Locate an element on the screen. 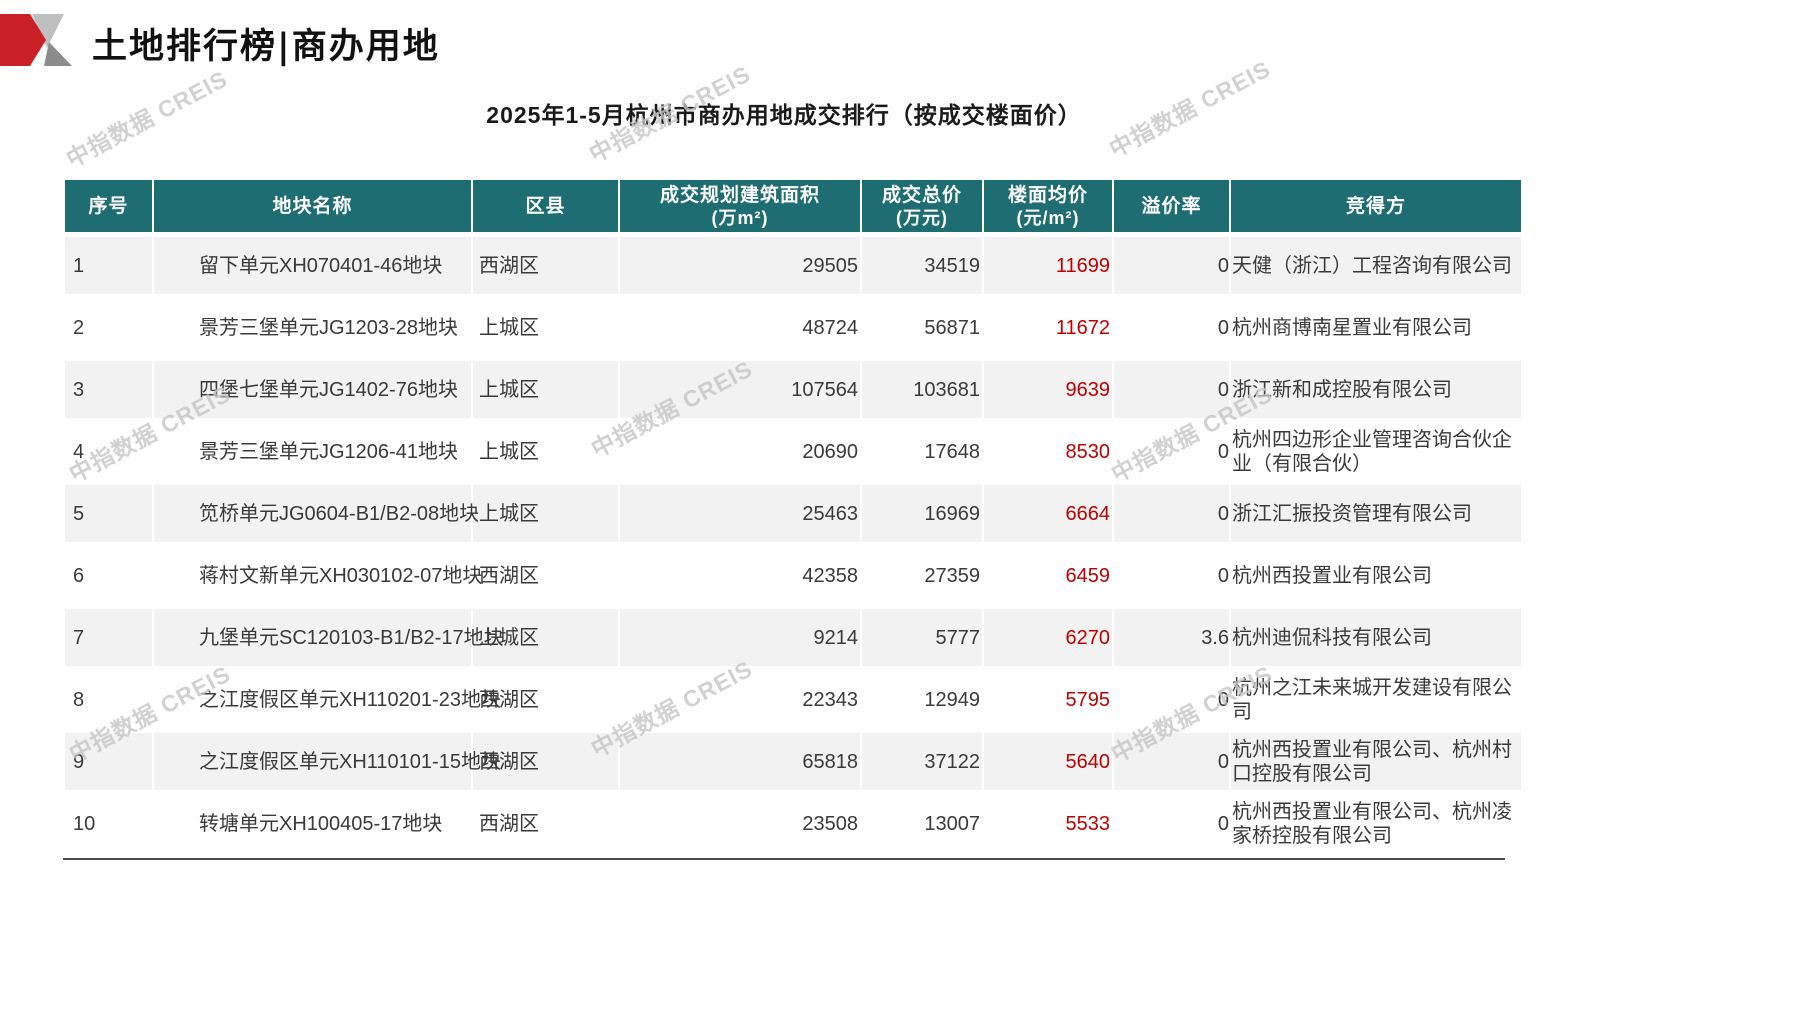  creis-logo is located at coordinates (40, 40).